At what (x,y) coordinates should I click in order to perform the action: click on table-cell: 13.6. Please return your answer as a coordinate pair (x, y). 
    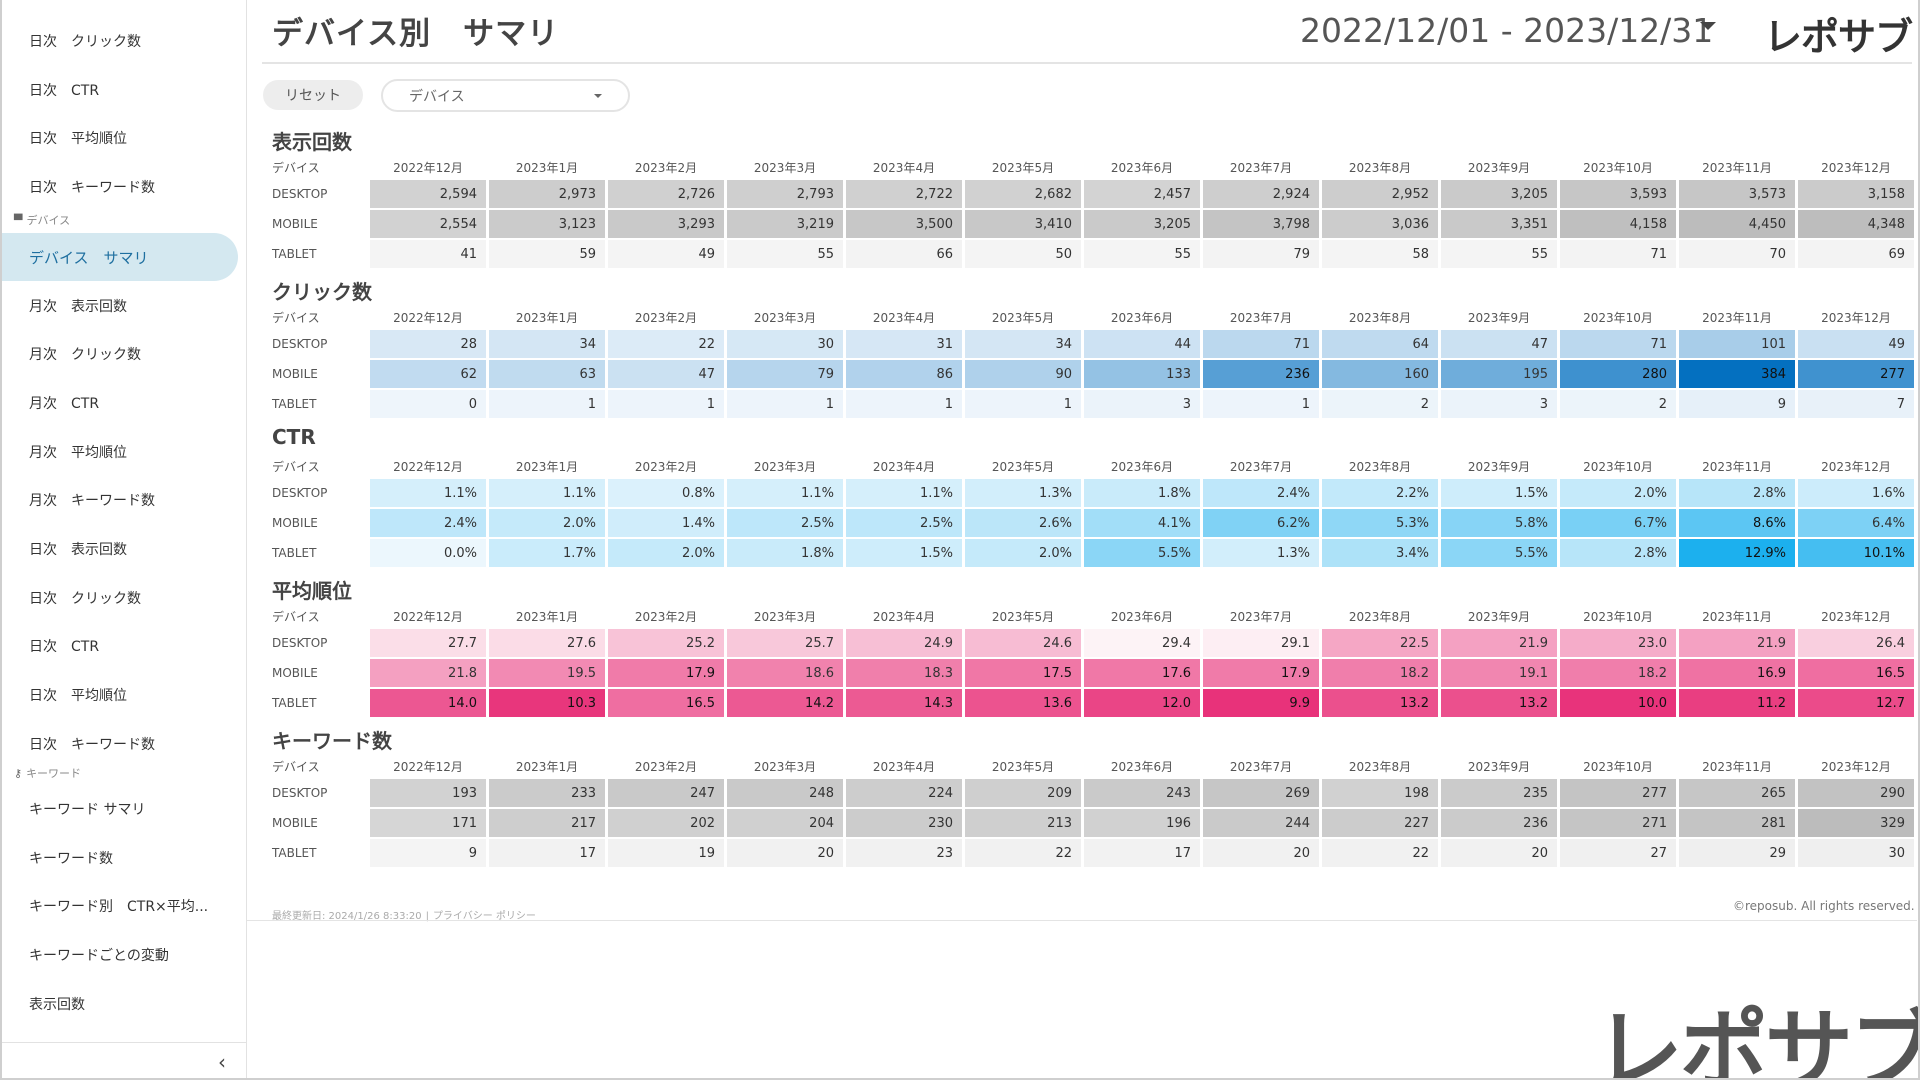
    Looking at the image, I should click on (1023, 703).